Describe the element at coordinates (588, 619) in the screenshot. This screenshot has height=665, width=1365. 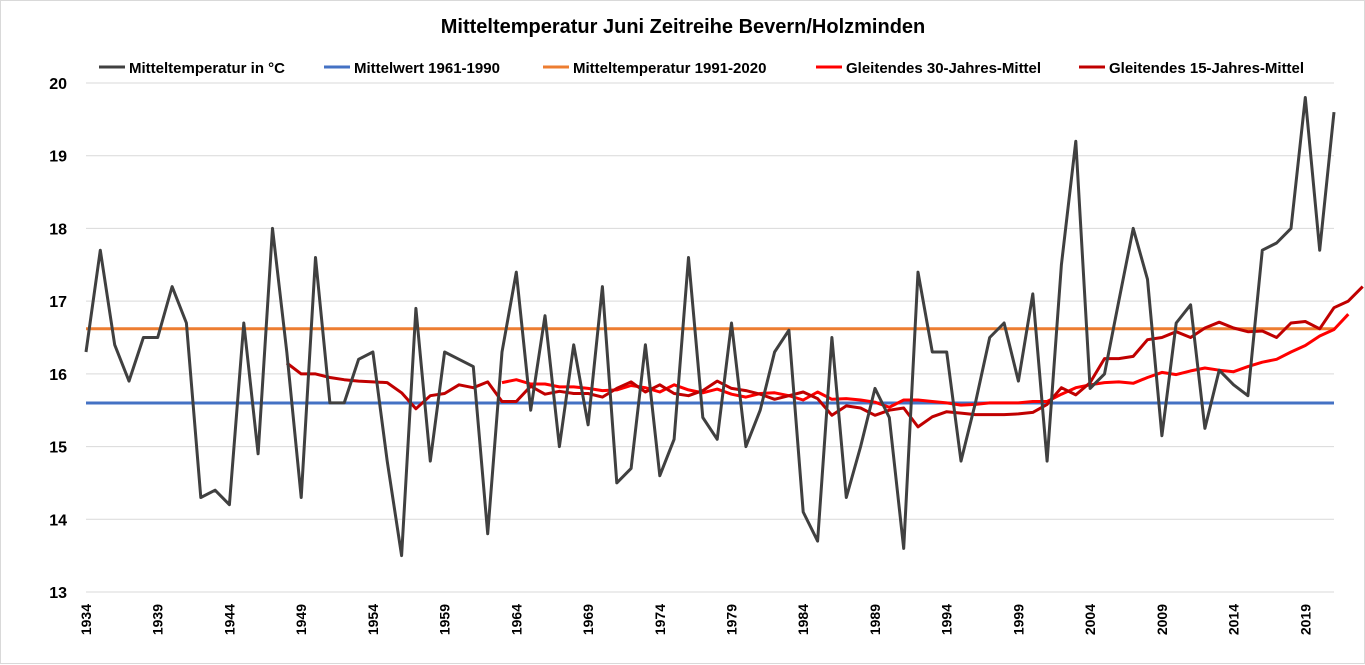
I see `x-tick-label: 1969` at that location.